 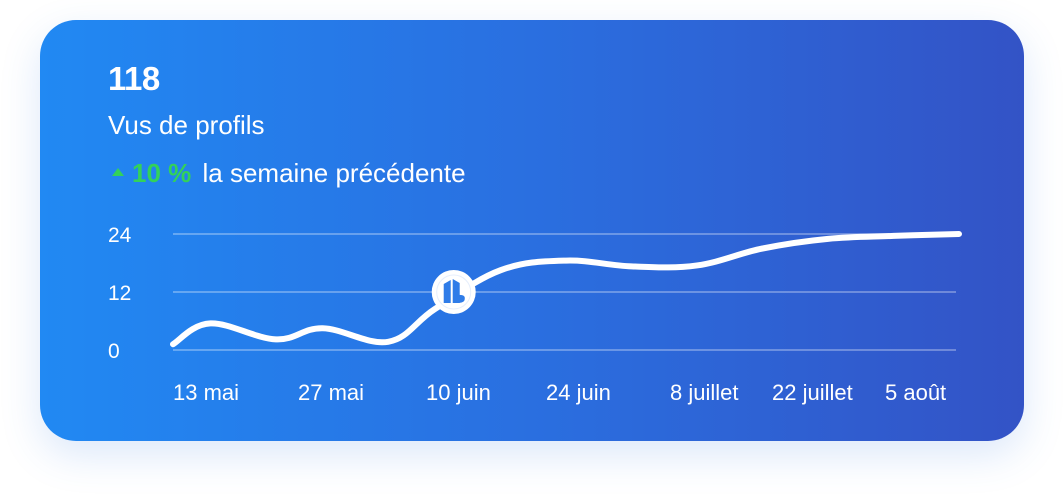 I want to click on metric-label: Vus de profils, so click(x=186, y=125).